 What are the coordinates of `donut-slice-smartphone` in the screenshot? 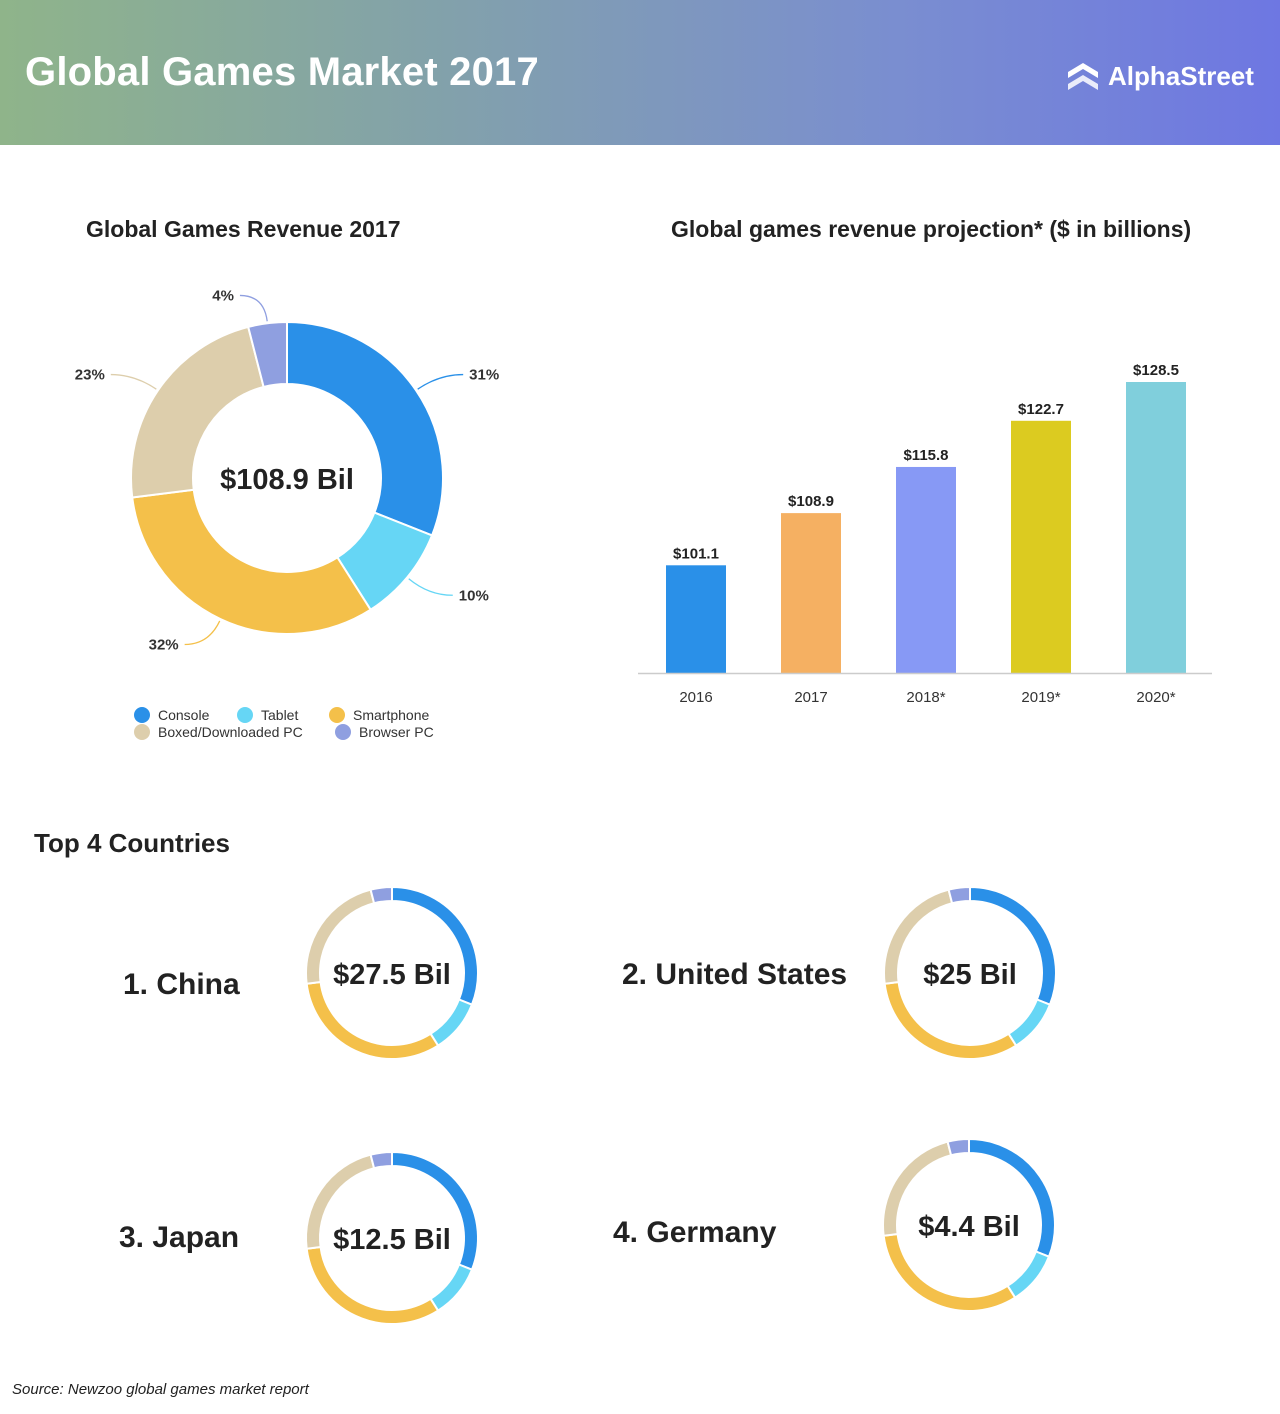 It's located at (251, 561).